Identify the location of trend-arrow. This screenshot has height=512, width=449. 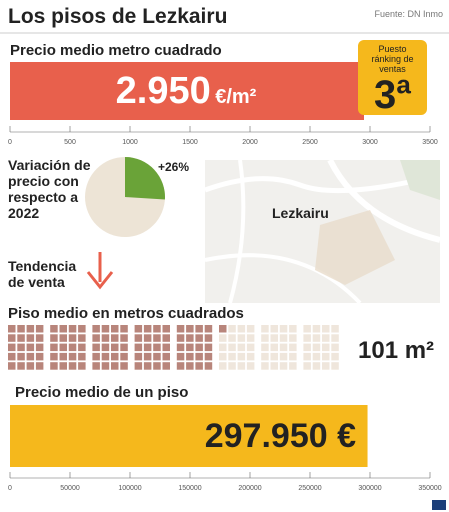
(100, 271).